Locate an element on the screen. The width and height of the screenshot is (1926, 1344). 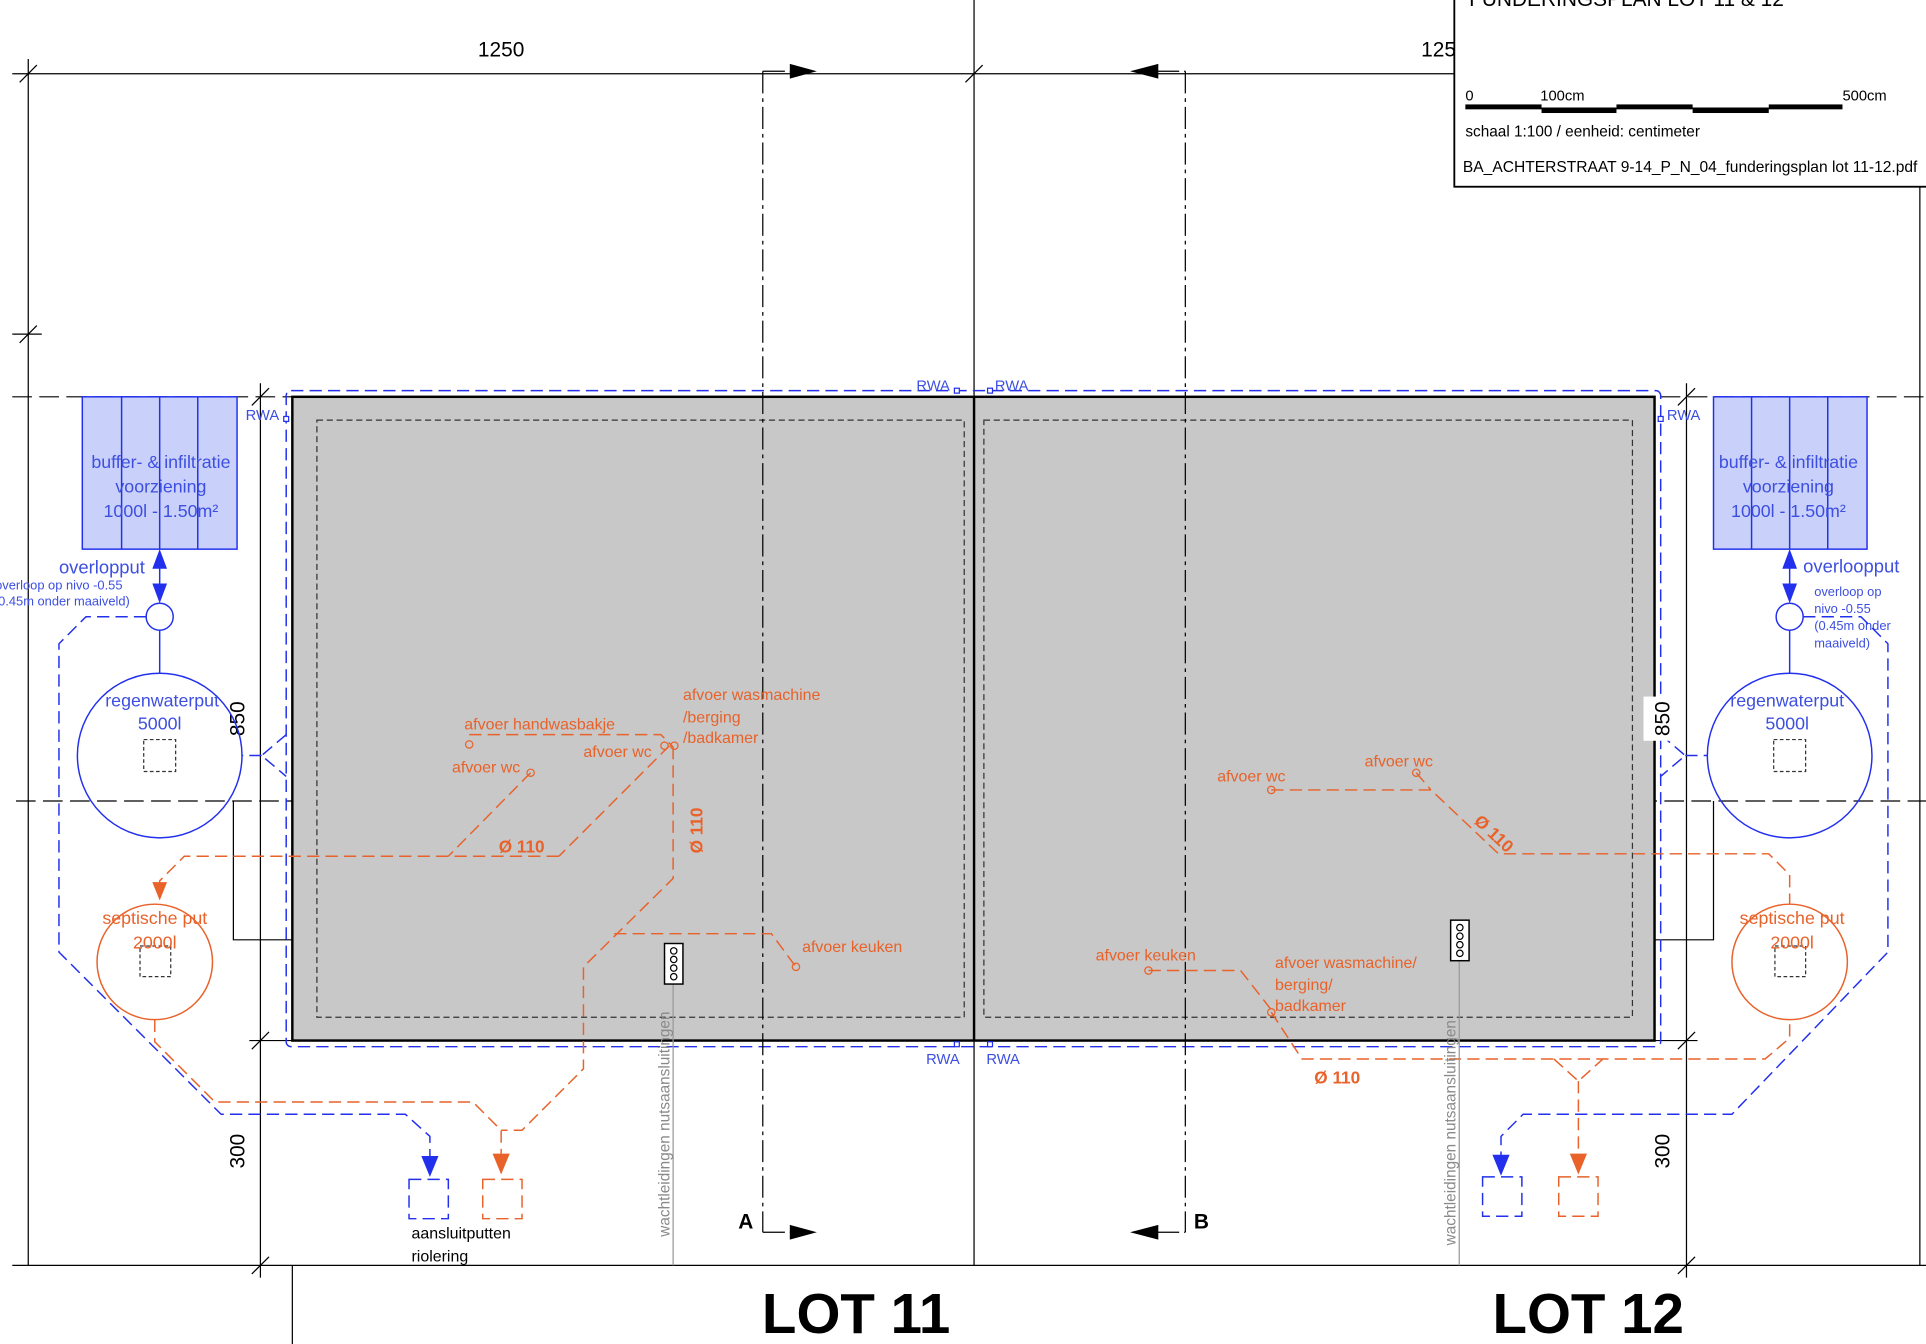
handbasin-drain is located at coordinates (571, 740).